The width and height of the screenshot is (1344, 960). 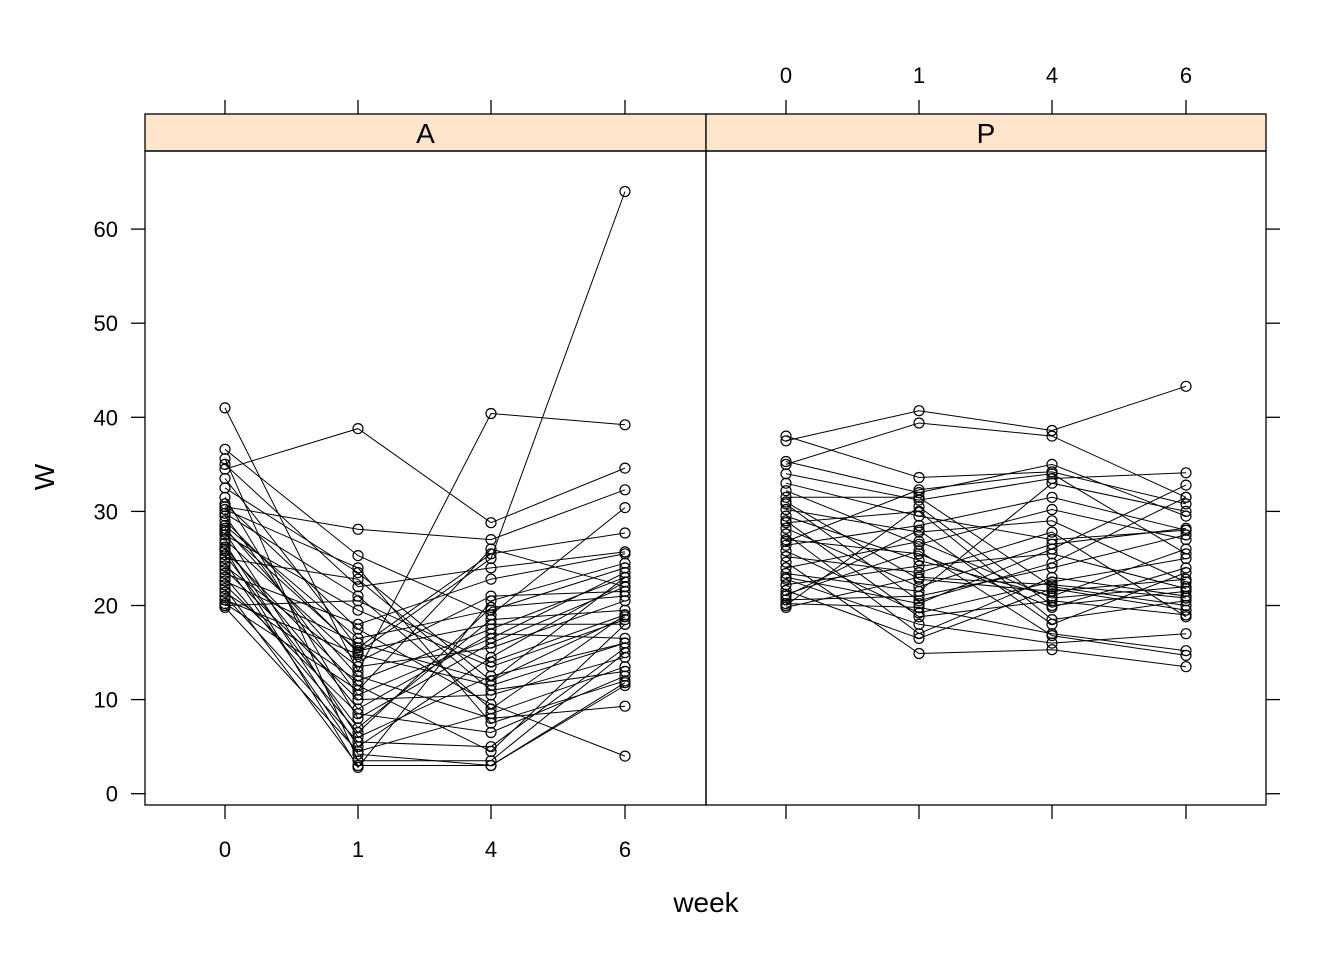 I want to click on y-tick-label: 20, so click(x=106, y=606).